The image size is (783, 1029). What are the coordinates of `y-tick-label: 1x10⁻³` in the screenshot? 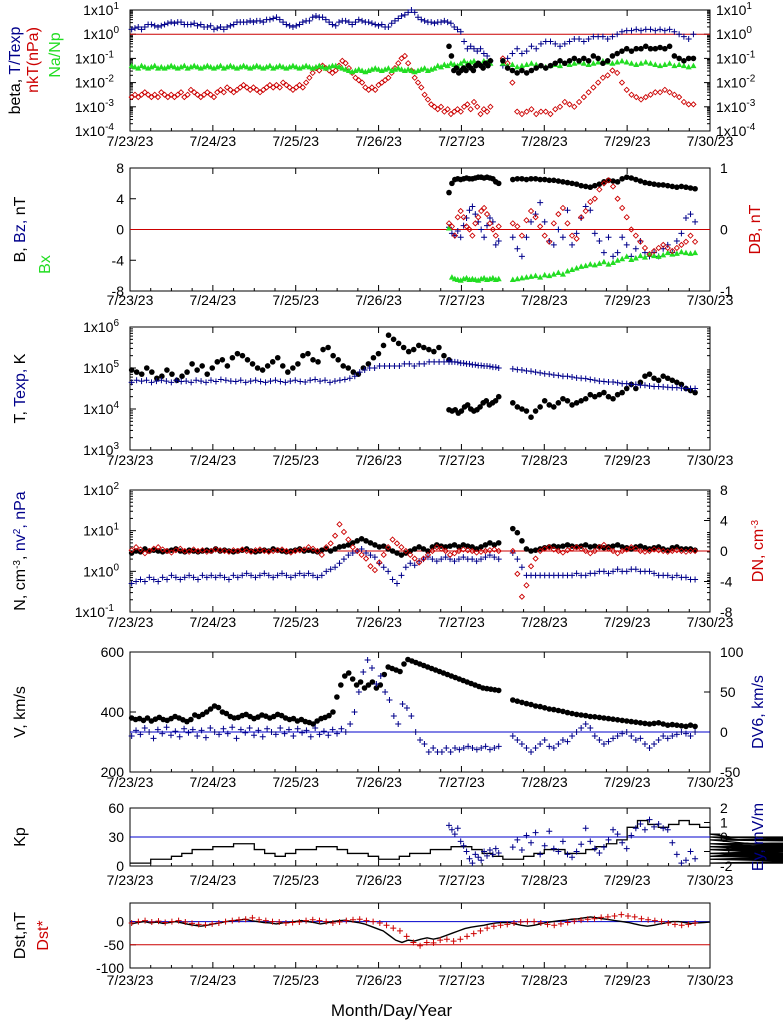 It's located at (95, 106).